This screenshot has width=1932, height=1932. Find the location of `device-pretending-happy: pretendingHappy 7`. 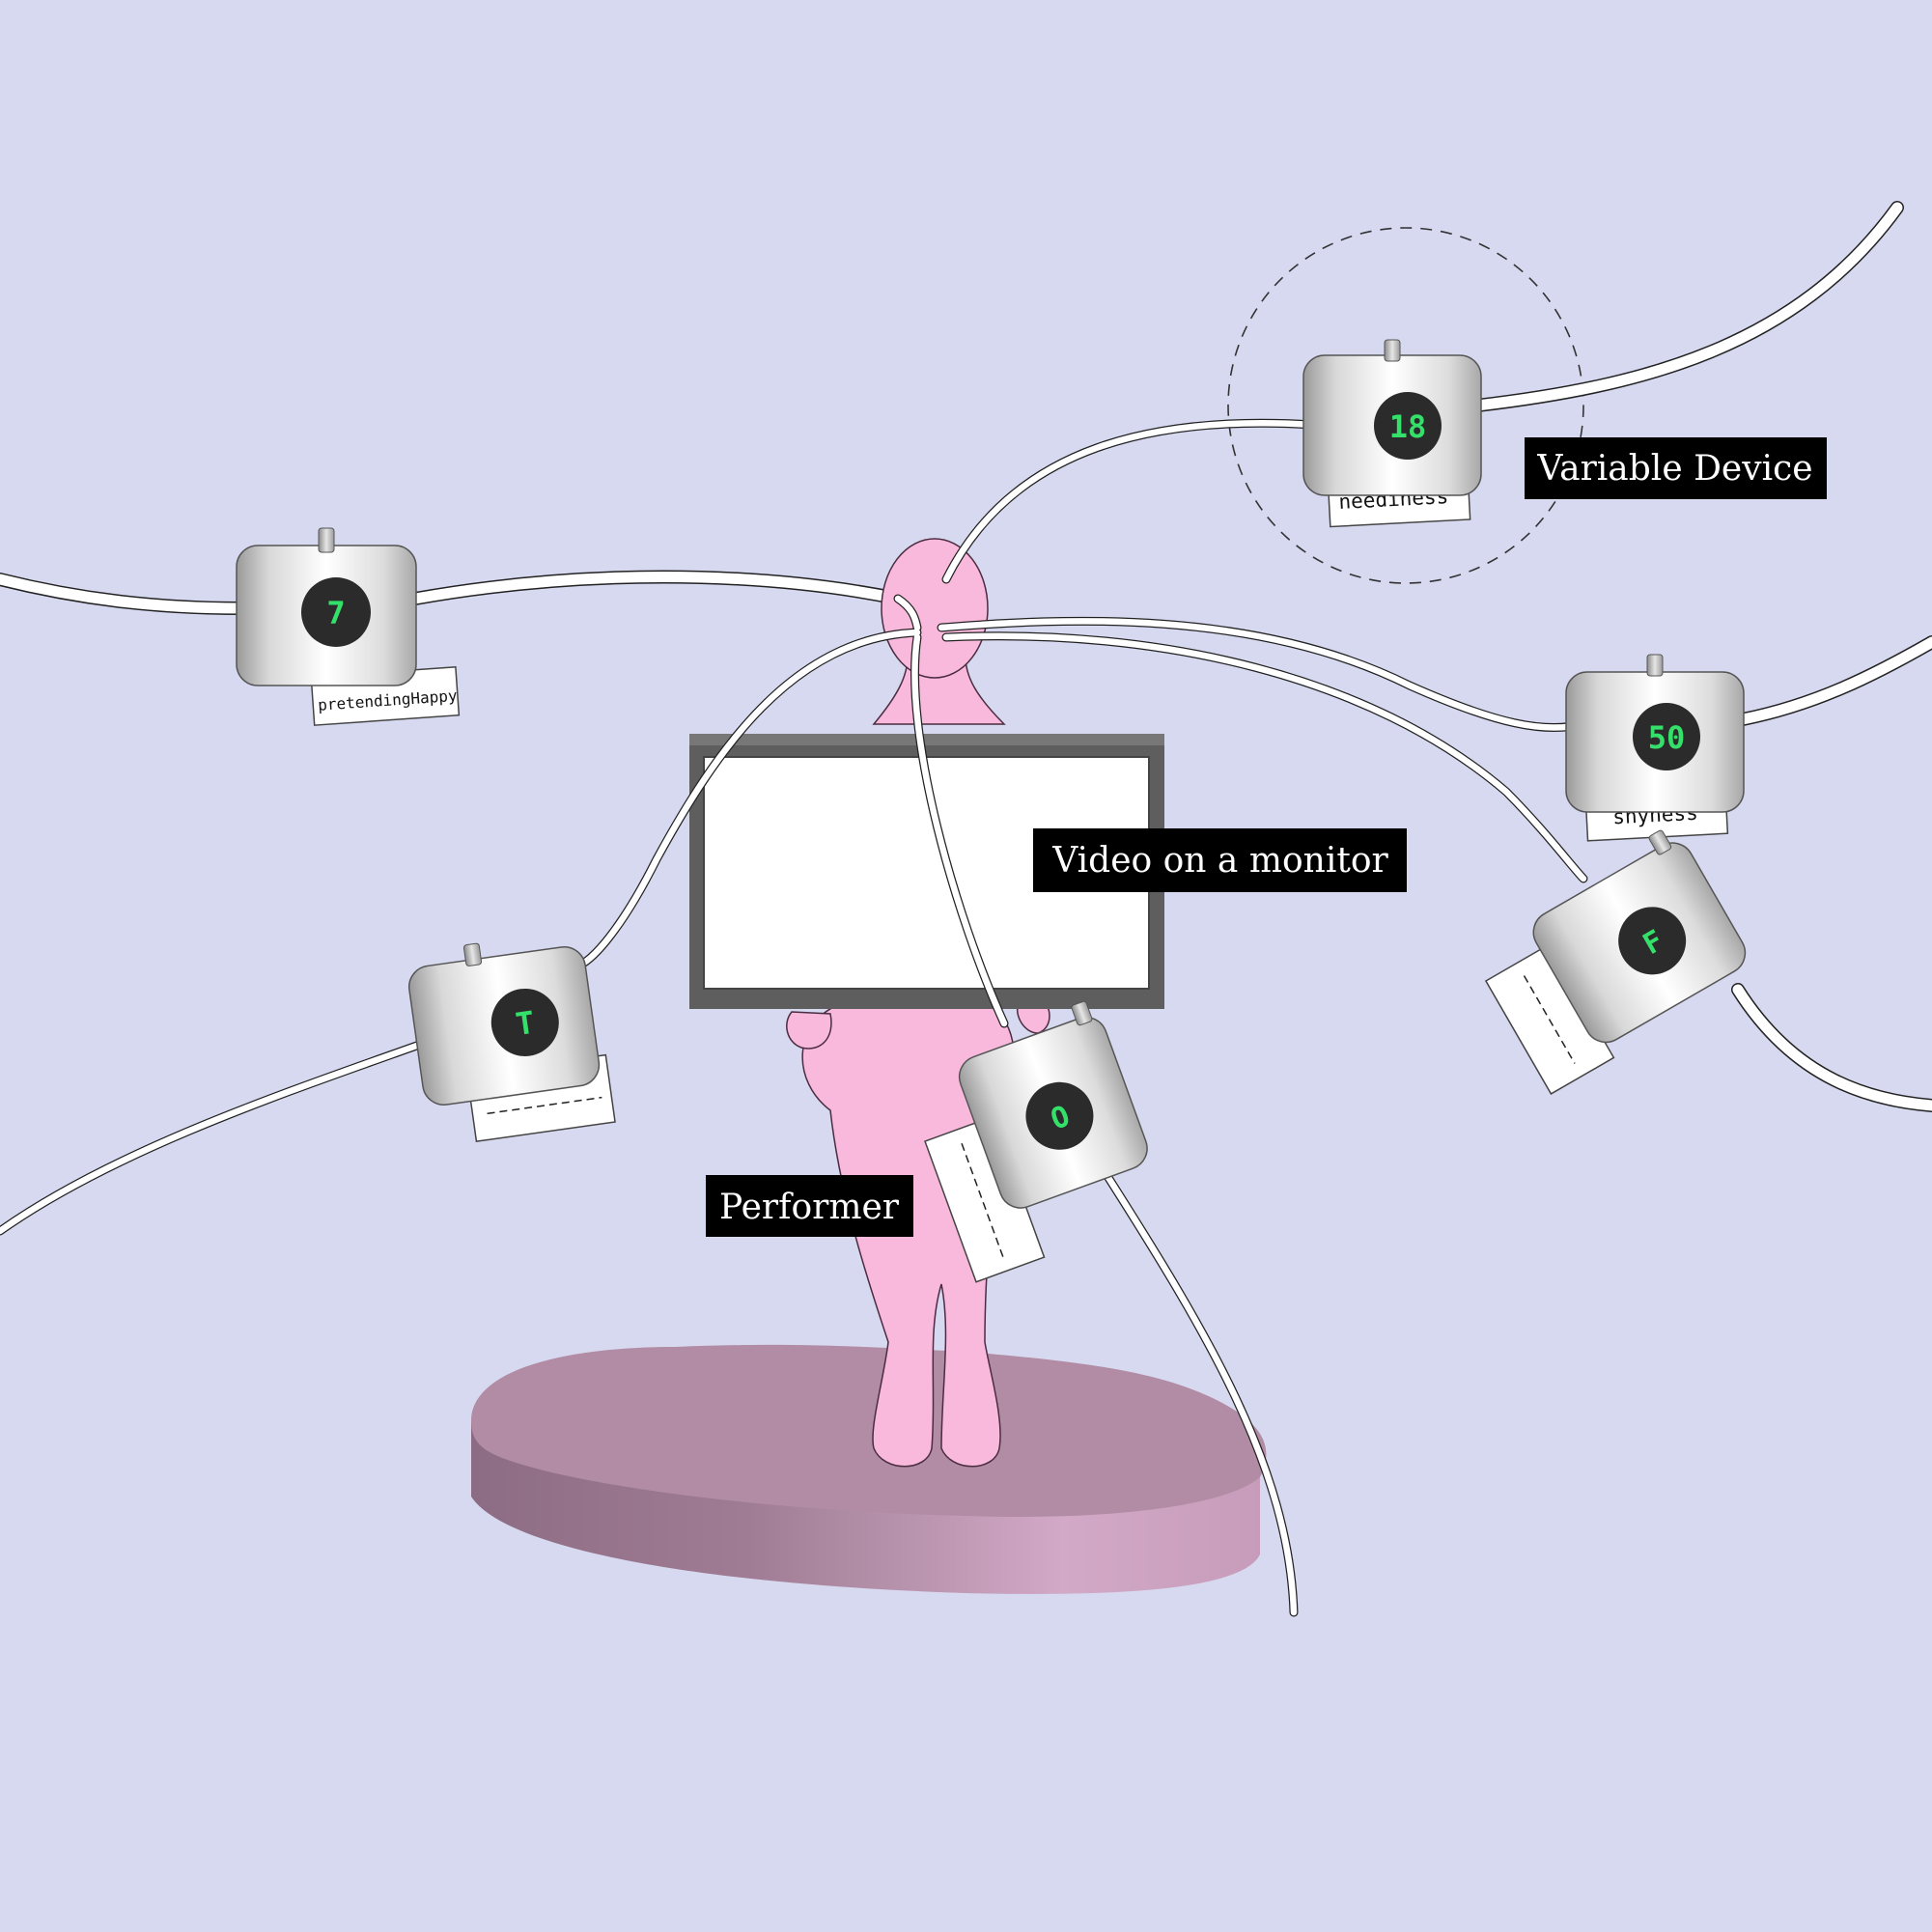

device-pretending-happy: pretendingHappy 7 is located at coordinates (349, 627).